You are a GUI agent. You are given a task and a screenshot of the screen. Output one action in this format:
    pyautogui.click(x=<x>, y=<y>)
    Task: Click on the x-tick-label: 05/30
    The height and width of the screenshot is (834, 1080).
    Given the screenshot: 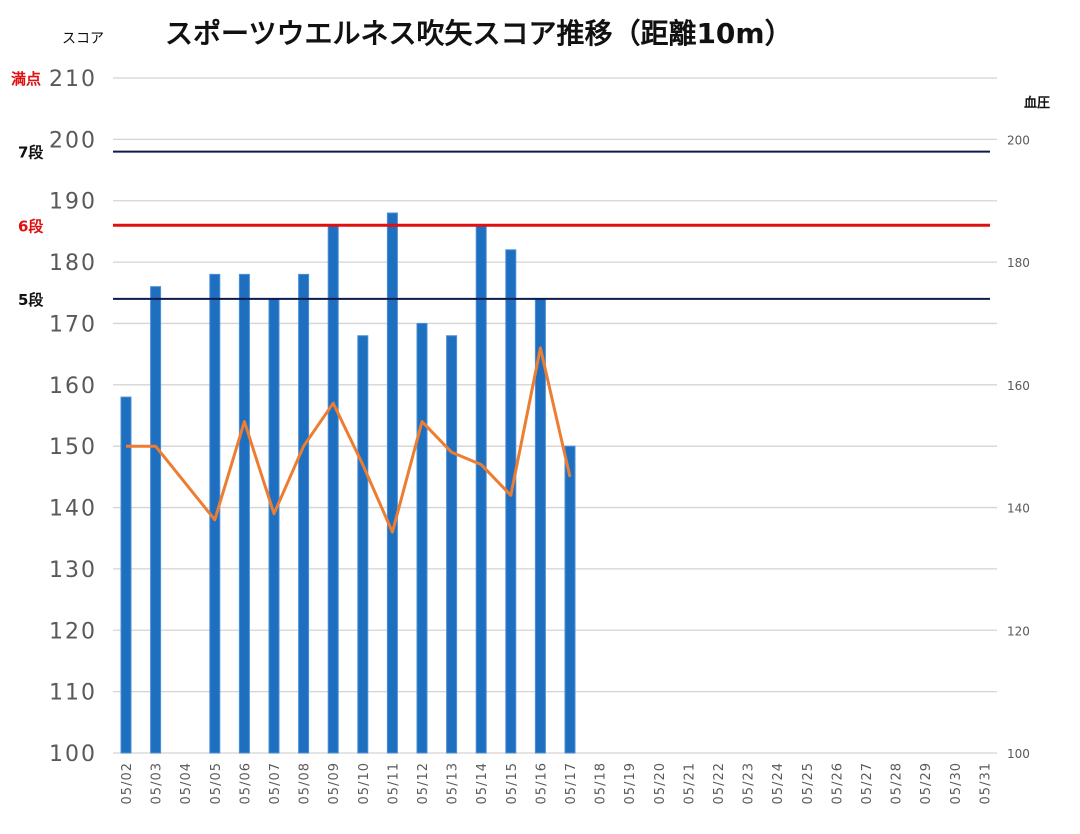 What is the action you would take?
    pyautogui.click(x=956, y=783)
    